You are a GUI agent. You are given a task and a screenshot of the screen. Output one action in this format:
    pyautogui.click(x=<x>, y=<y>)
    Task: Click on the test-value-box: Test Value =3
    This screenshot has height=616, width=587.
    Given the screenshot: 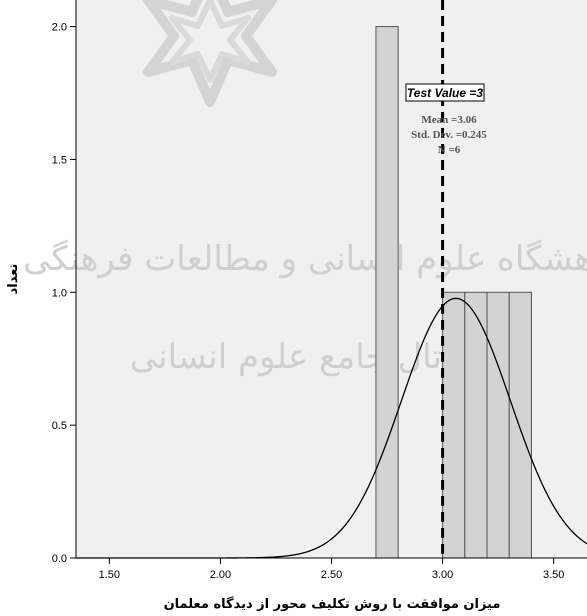 What is the action you would take?
    pyautogui.click(x=445, y=92)
    